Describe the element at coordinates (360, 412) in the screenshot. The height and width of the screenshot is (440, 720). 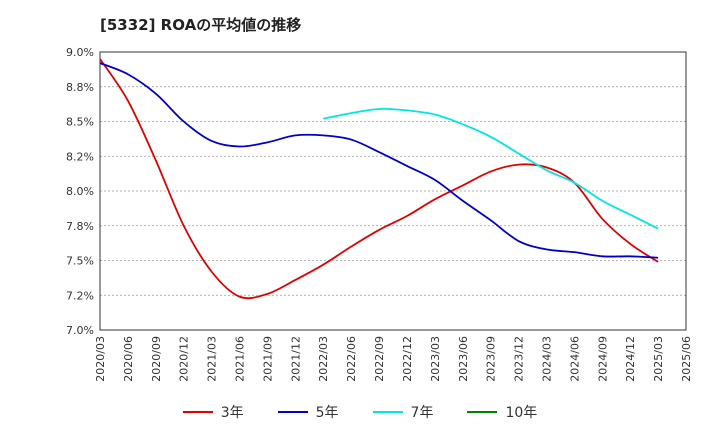
I see `legend: 3年 5年 7年 10年` at that location.